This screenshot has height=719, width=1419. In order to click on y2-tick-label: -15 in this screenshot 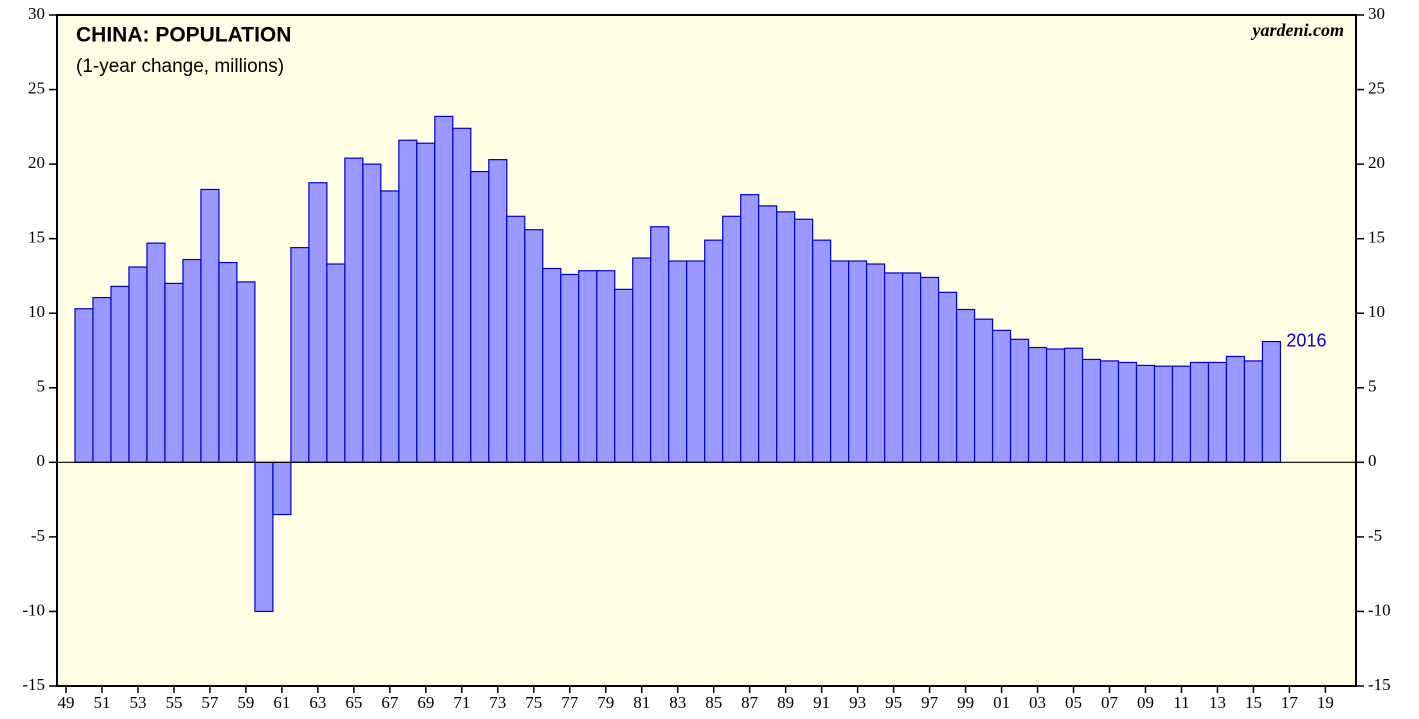, I will do `click(1379, 684)`.